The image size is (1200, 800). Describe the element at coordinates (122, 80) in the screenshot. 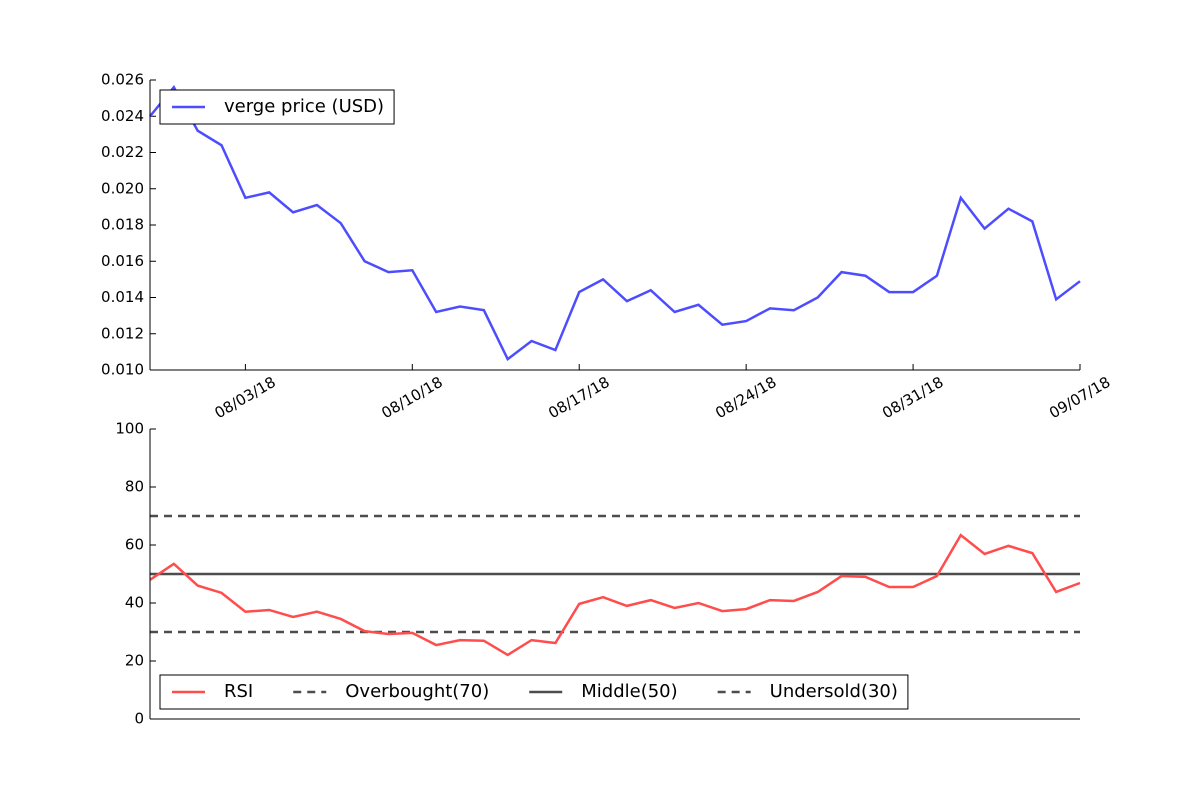

I see `y-tick-label: 0.026` at that location.